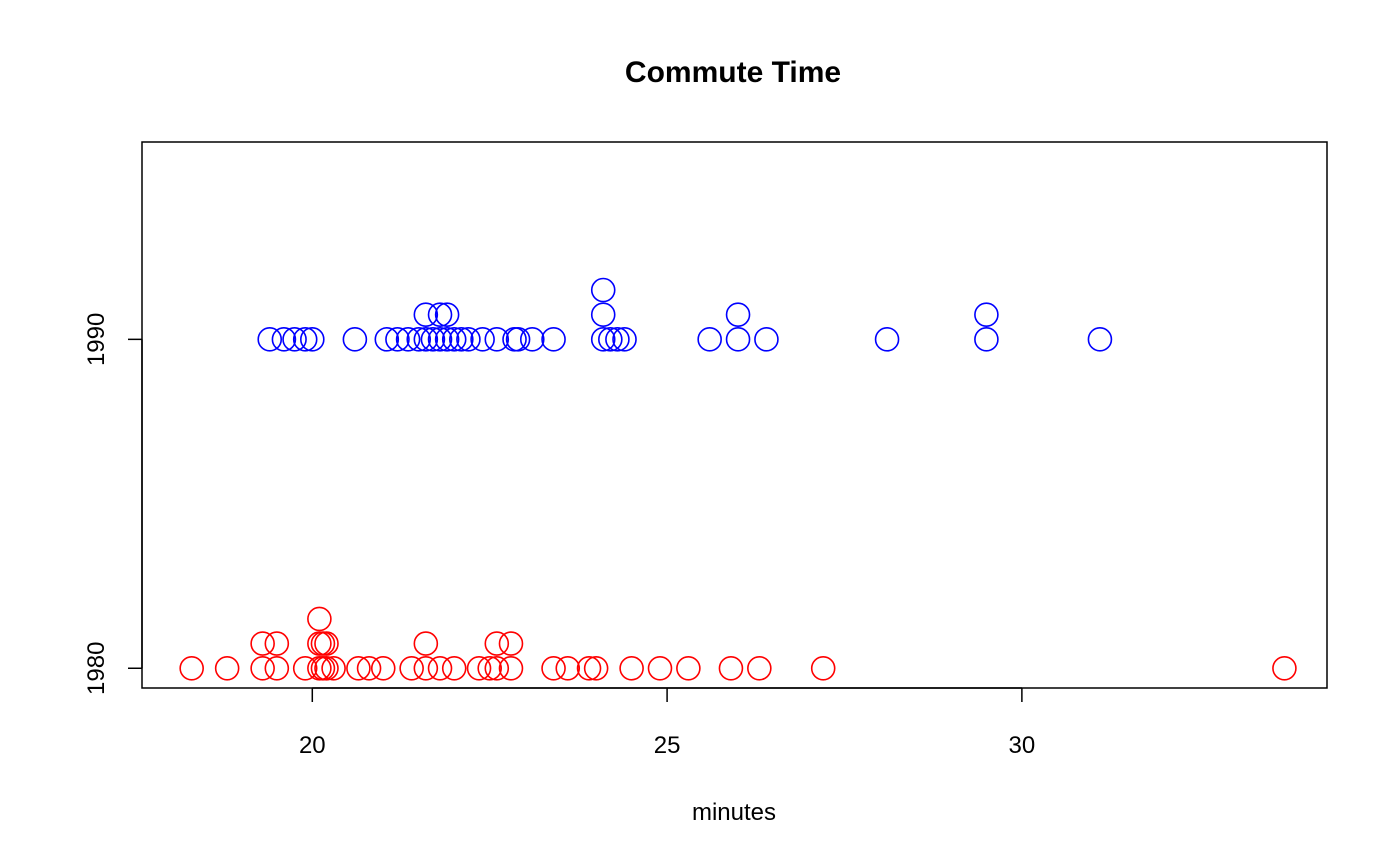  What do you see at coordinates (96, 339) in the screenshot?
I see `y-tick-label: 1990` at bounding box center [96, 339].